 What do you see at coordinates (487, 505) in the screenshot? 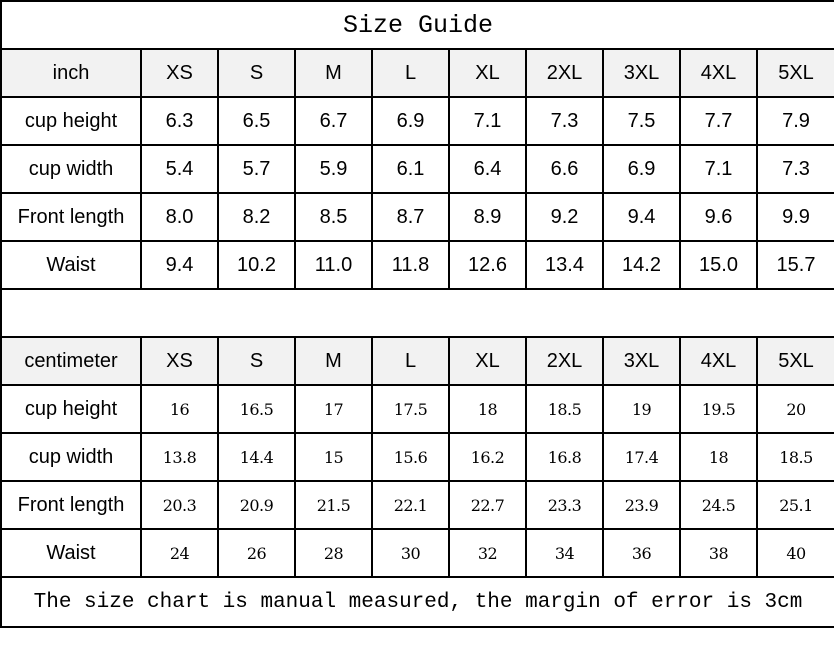
I see `measurement-cell: 22.7` at bounding box center [487, 505].